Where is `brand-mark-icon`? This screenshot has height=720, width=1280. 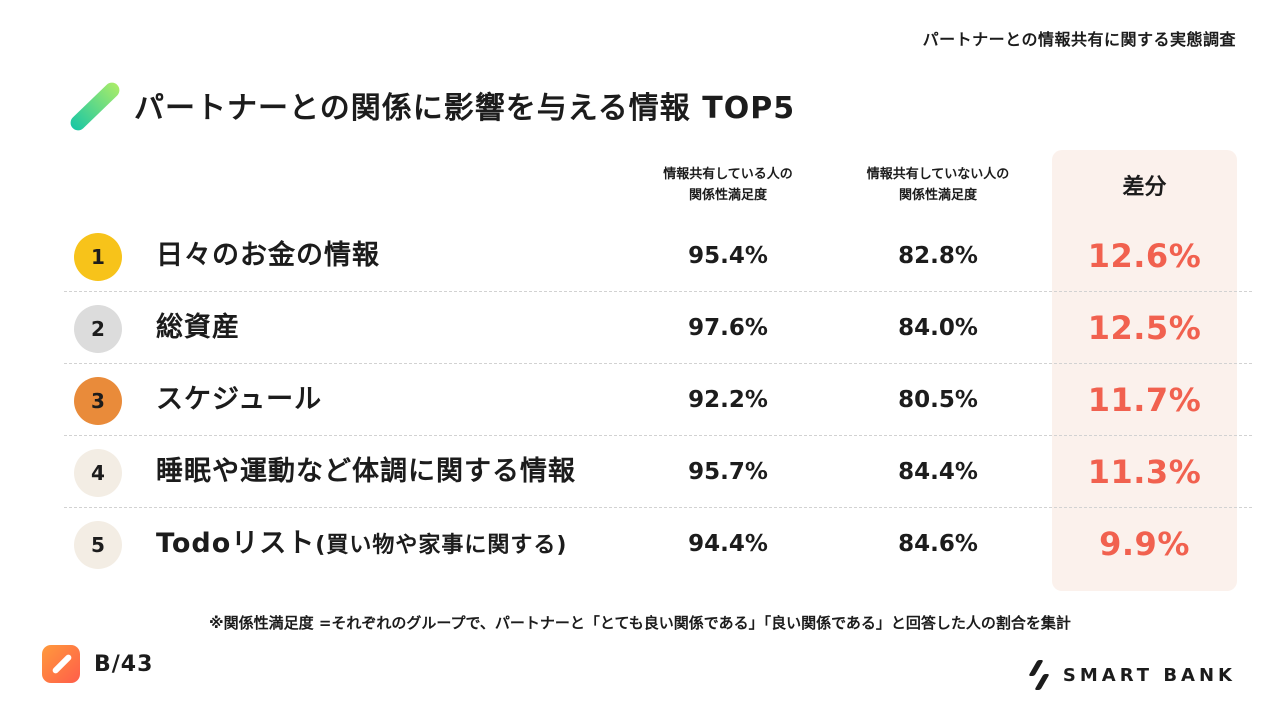
brand-mark-icon is located at coordinates (1039, 675).